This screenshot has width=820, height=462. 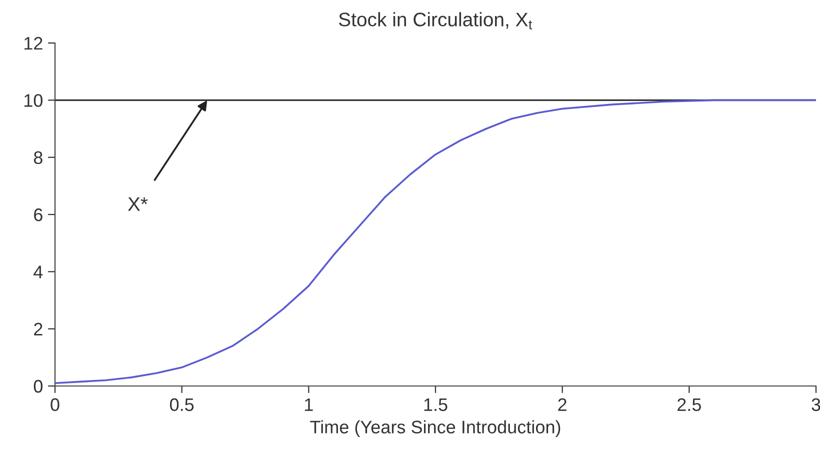 What do you see at coordinates (435, 21) in the screenshot?
I see `chart-title: Stock in Circulation, X$_{t}$` at bounding box center [435, 21].